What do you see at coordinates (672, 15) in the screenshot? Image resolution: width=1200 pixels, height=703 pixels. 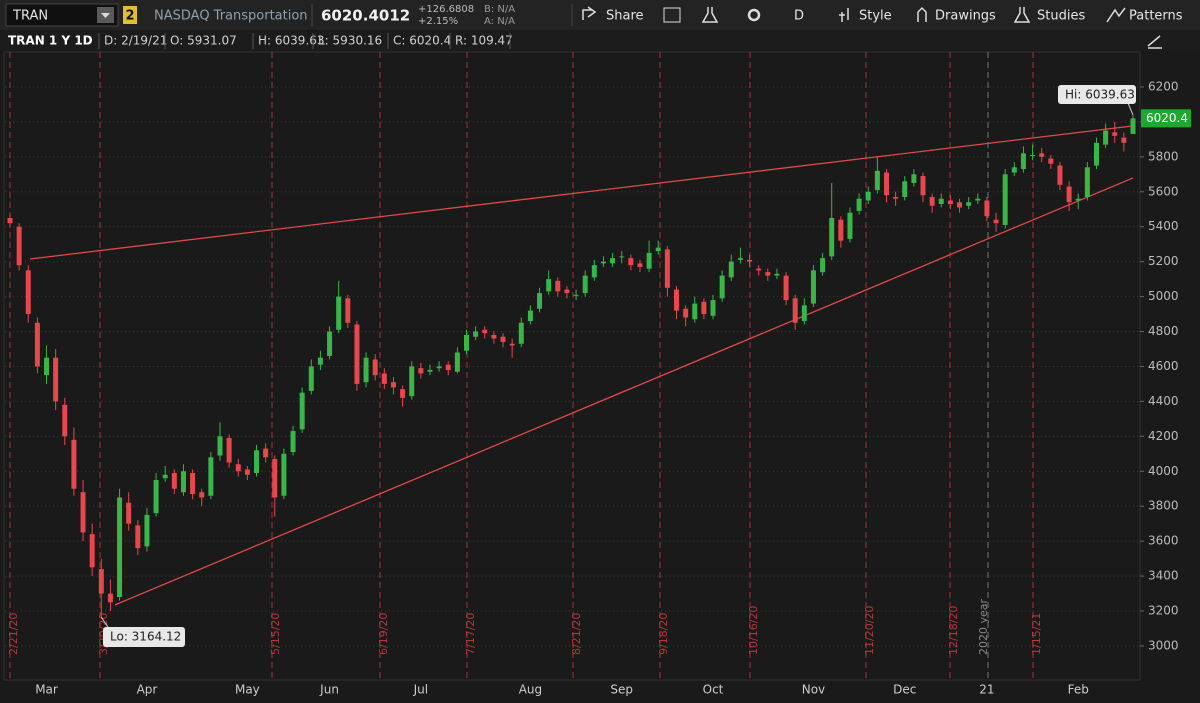 I see `snapshot-icon` at bounding box center [672, 15].